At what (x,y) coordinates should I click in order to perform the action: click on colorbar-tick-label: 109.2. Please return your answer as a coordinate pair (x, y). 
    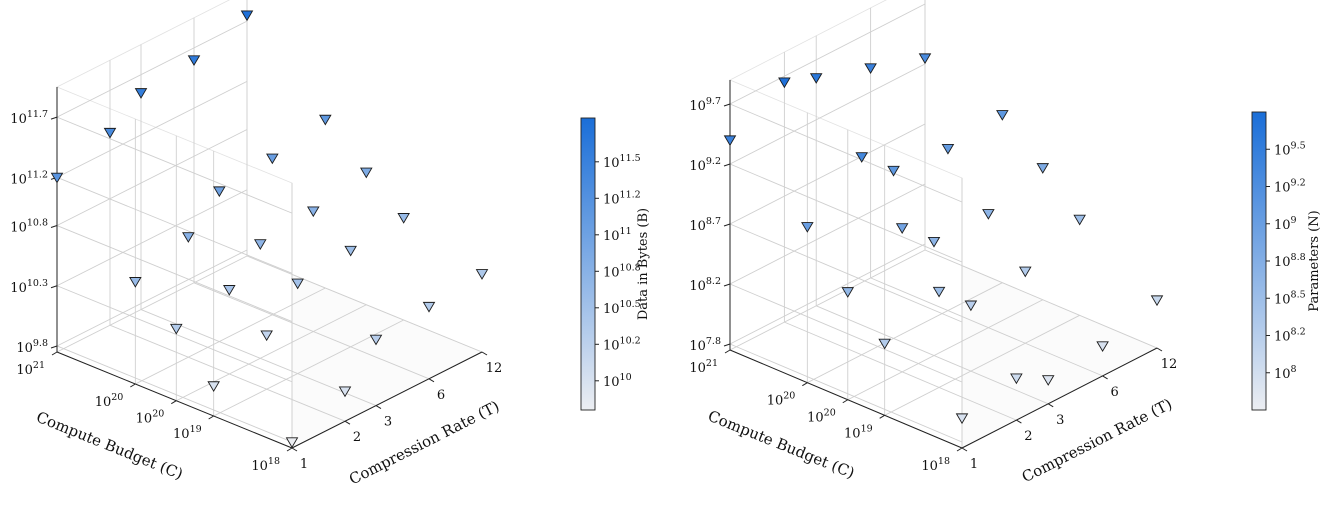
    Looking at the image, I should click on (1290, 187).